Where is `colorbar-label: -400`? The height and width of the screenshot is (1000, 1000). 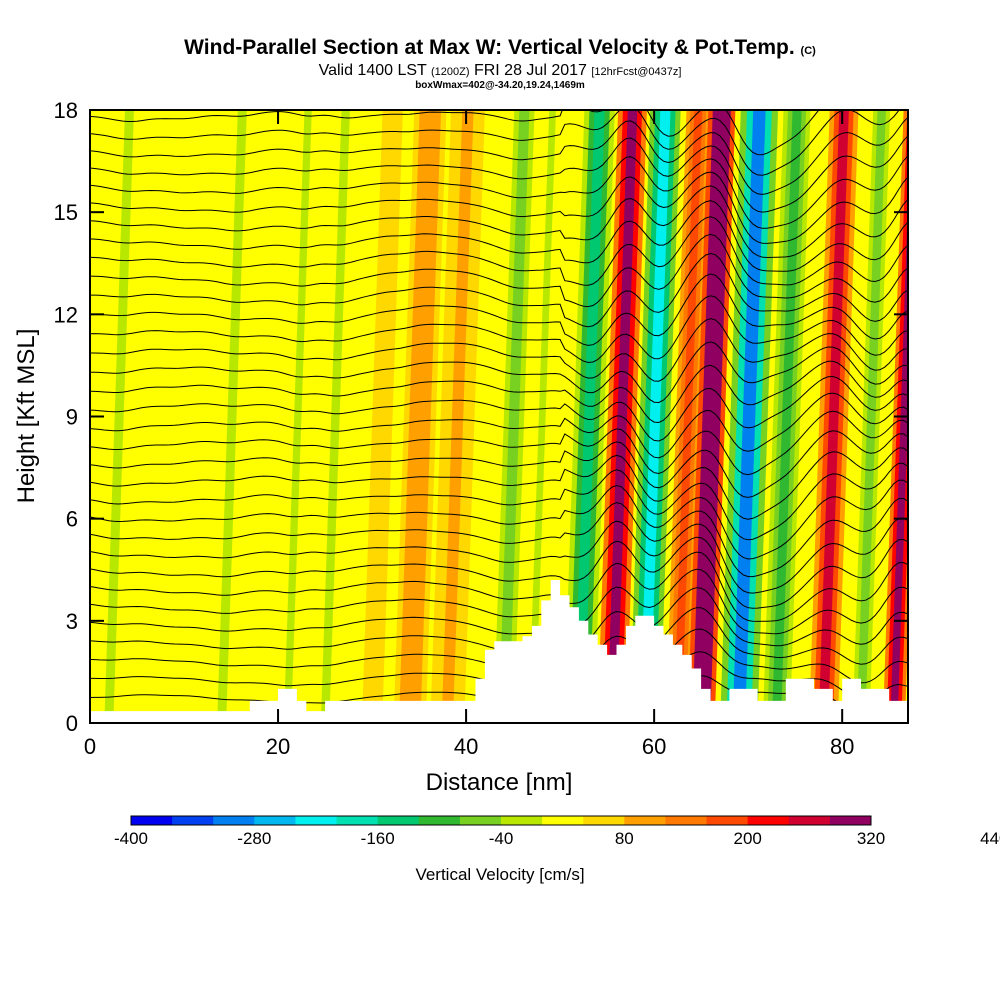 colorbar-label: -400 is located at coordinates (131, 838).